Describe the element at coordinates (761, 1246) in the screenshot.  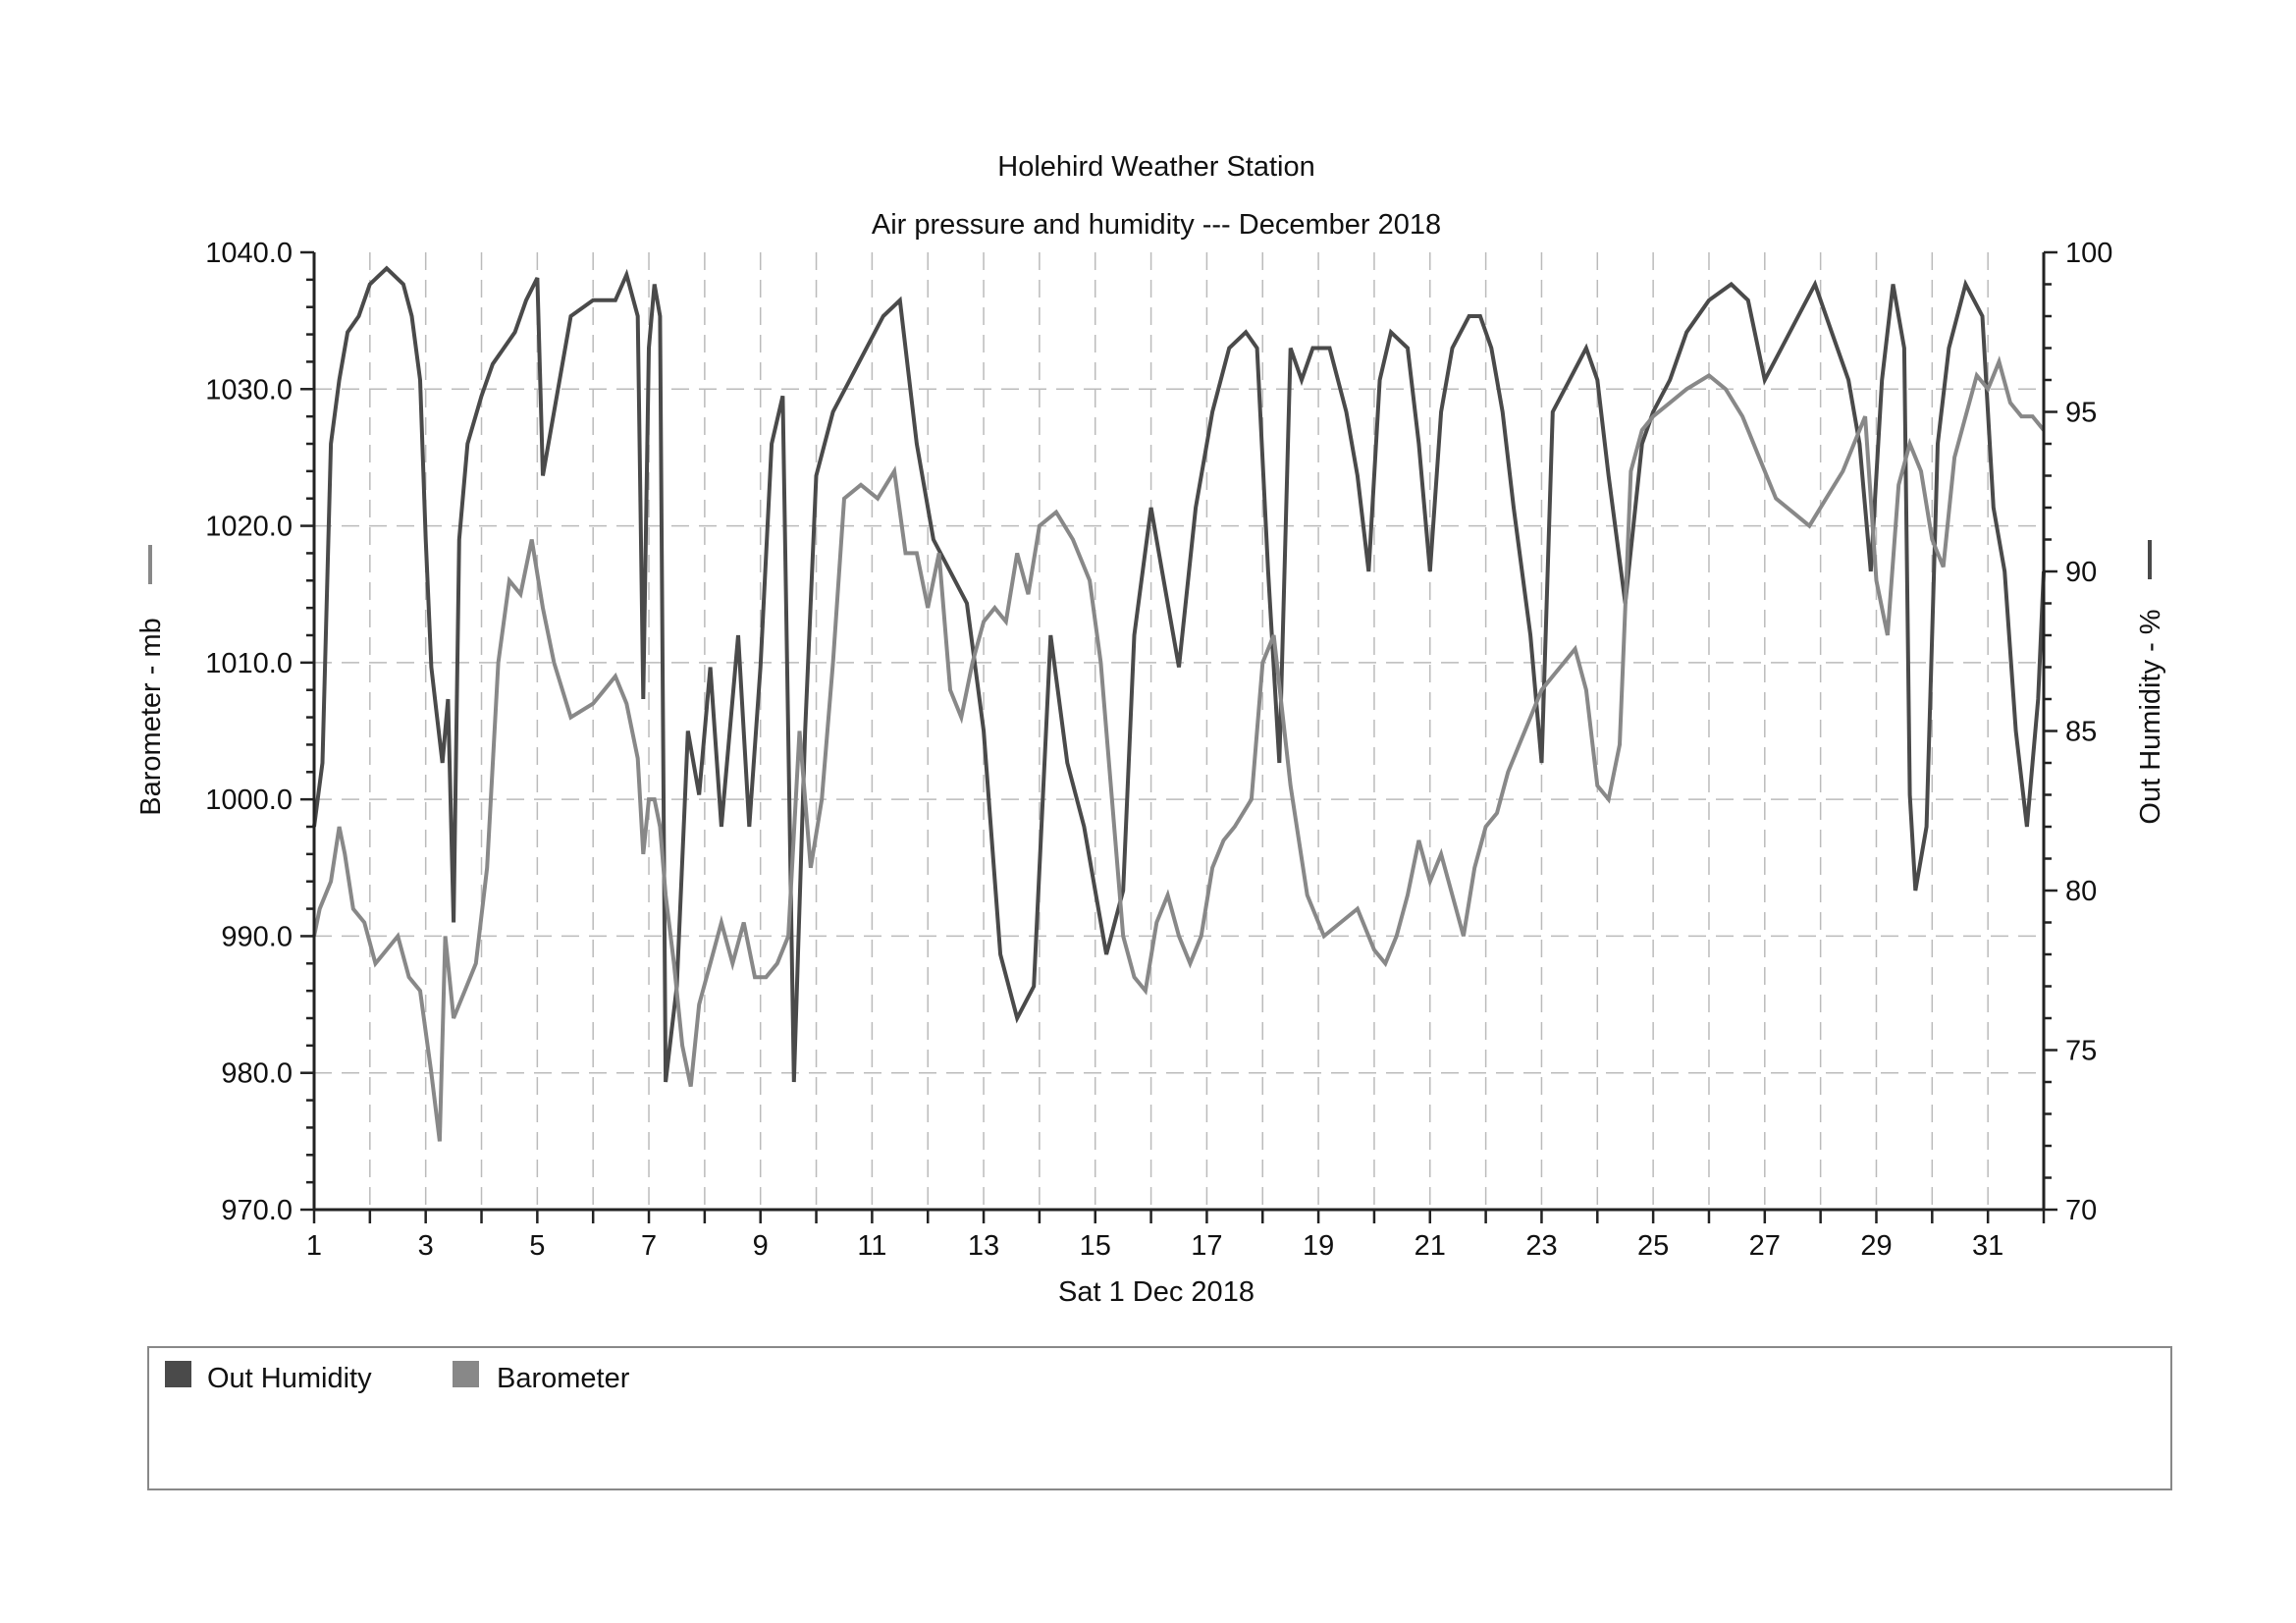
I see `x-tick-label: 9` at that location.